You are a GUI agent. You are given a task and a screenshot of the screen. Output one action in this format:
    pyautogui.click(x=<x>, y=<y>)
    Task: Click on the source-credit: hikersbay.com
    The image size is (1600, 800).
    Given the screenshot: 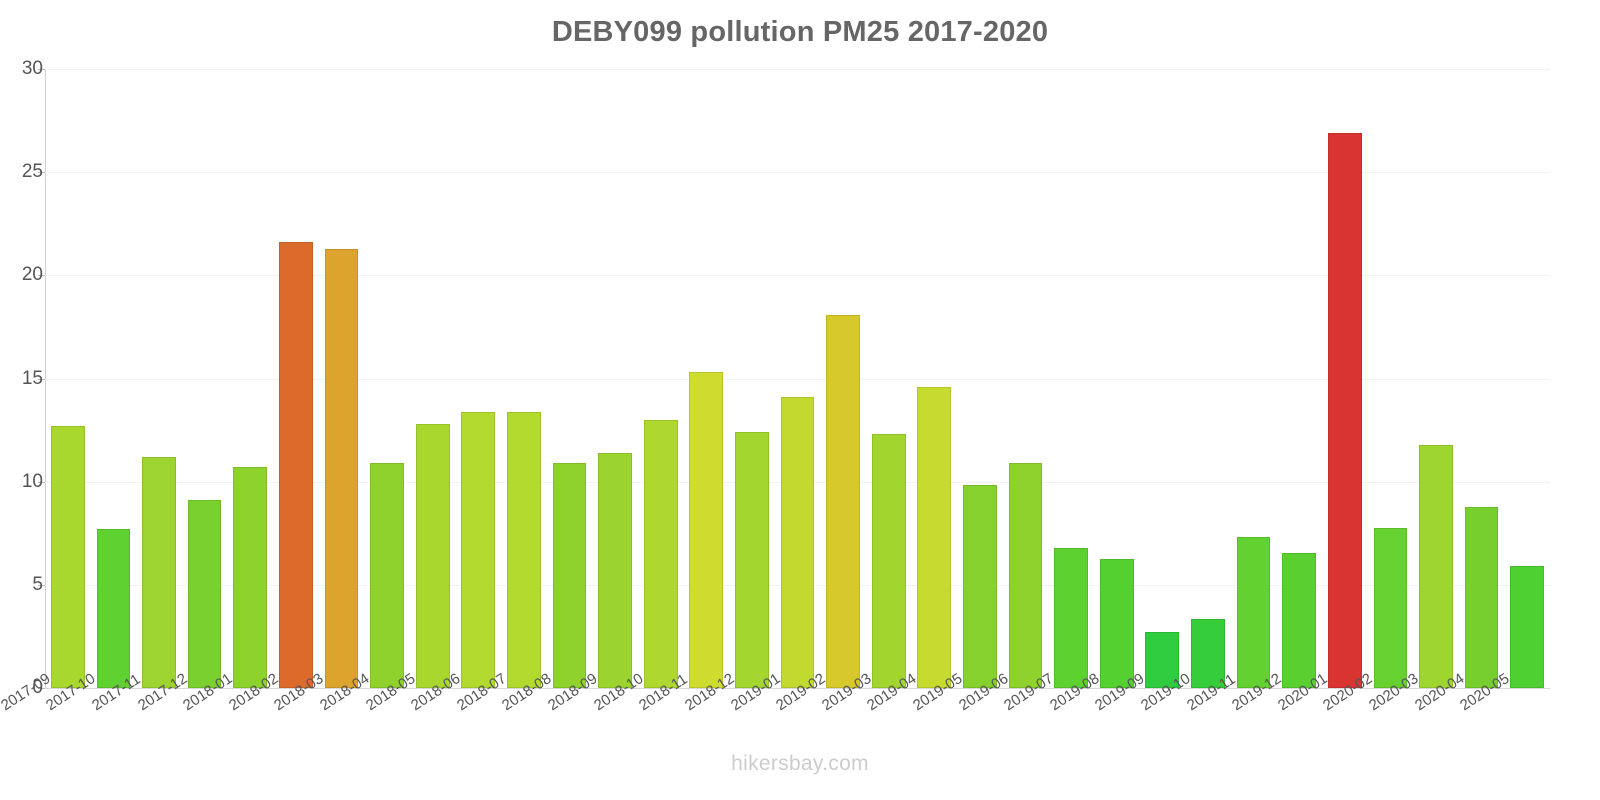 What is the action you would take?
    pyautogui.click(x=800, y=763)
    